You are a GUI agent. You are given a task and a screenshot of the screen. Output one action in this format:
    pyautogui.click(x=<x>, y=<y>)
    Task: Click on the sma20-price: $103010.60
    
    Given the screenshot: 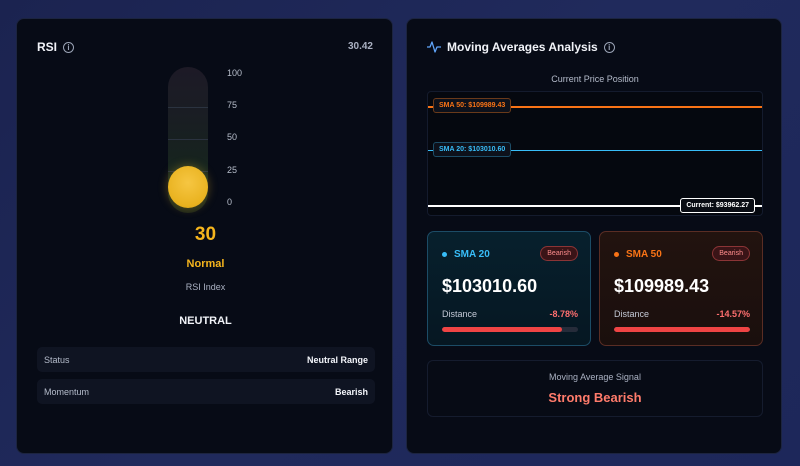 What is the action you would take?
    pyautogui.click(x=490, y=286)
    